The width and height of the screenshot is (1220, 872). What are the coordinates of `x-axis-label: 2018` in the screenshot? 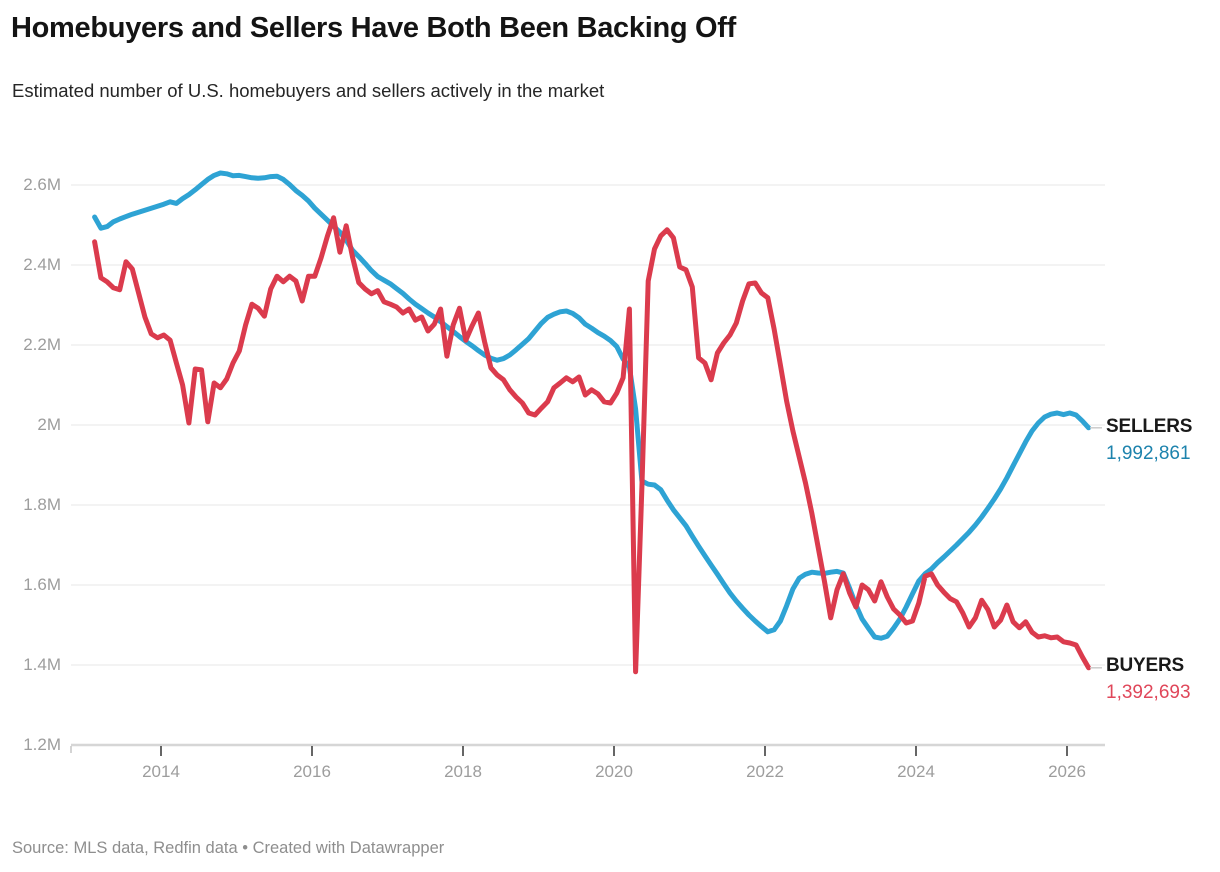 It's located at (463, 771).